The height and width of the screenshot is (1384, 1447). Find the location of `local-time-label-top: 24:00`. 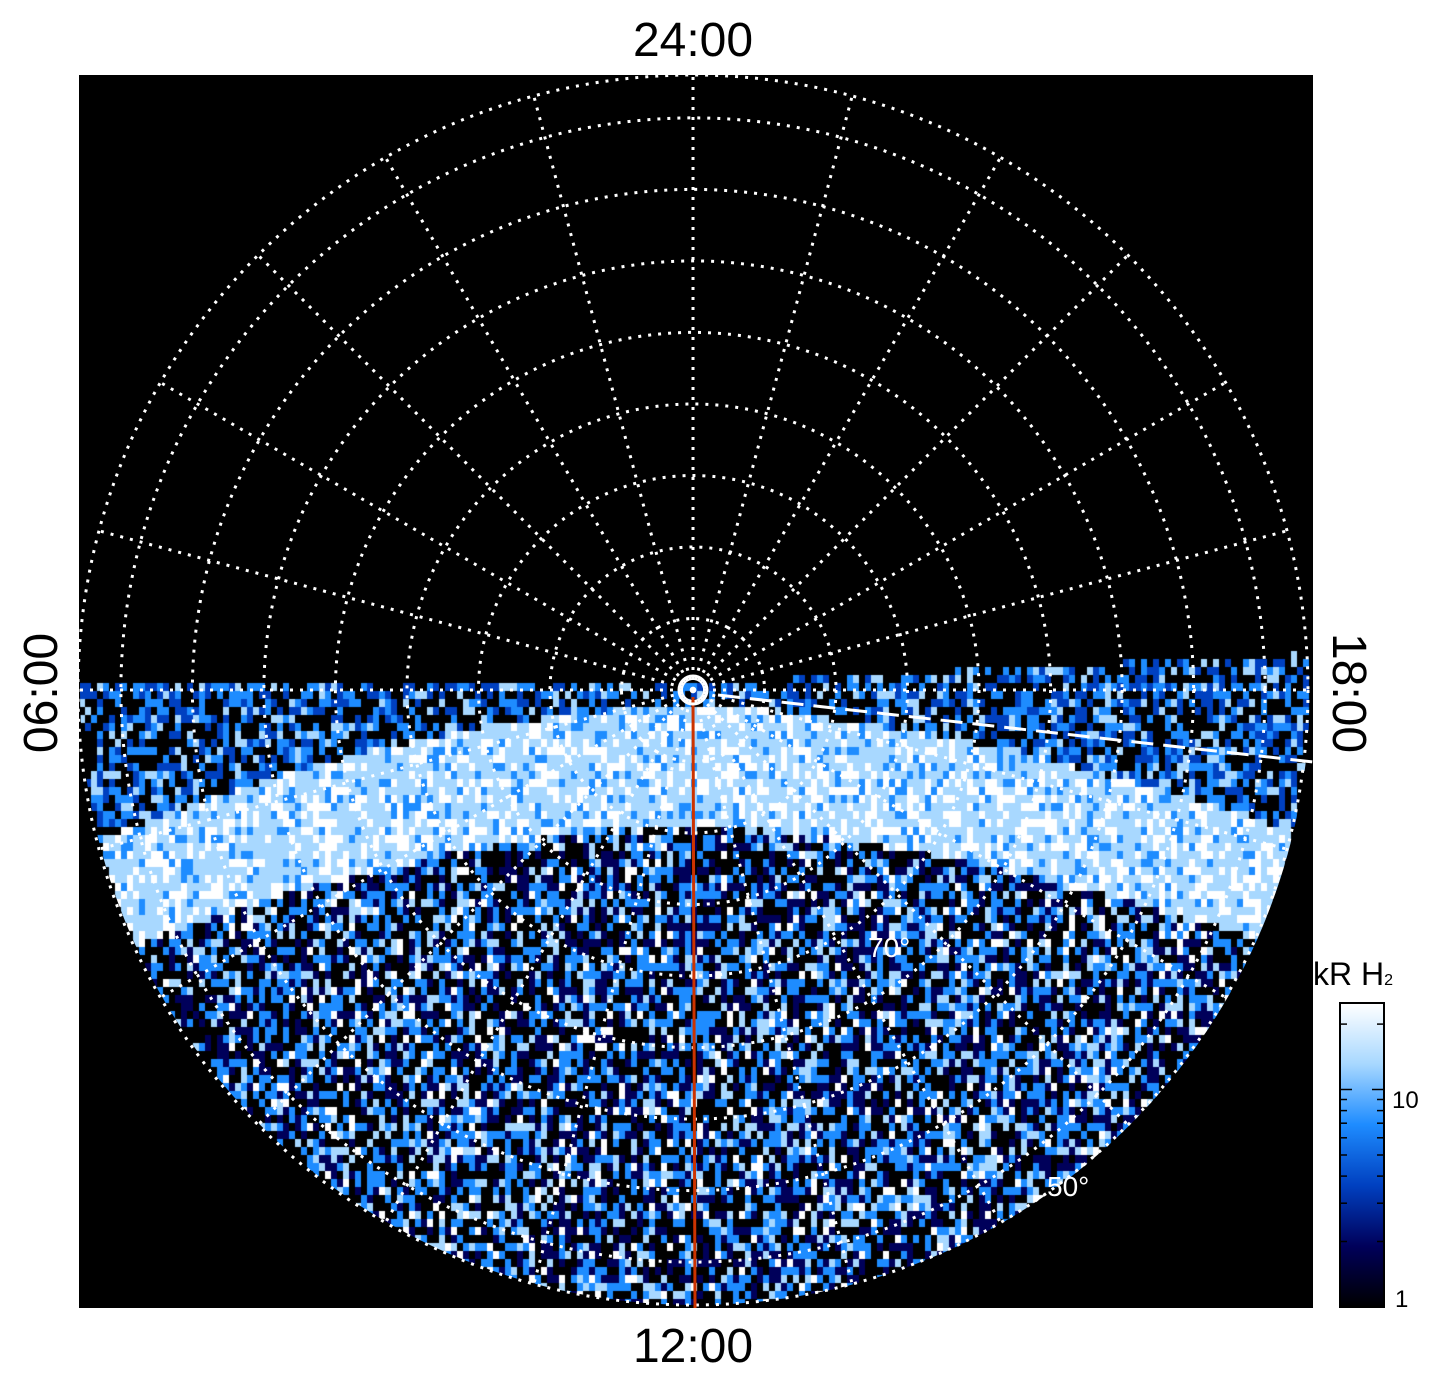

local-time-label-top: 24:00 is located at coordinates (693, 40).